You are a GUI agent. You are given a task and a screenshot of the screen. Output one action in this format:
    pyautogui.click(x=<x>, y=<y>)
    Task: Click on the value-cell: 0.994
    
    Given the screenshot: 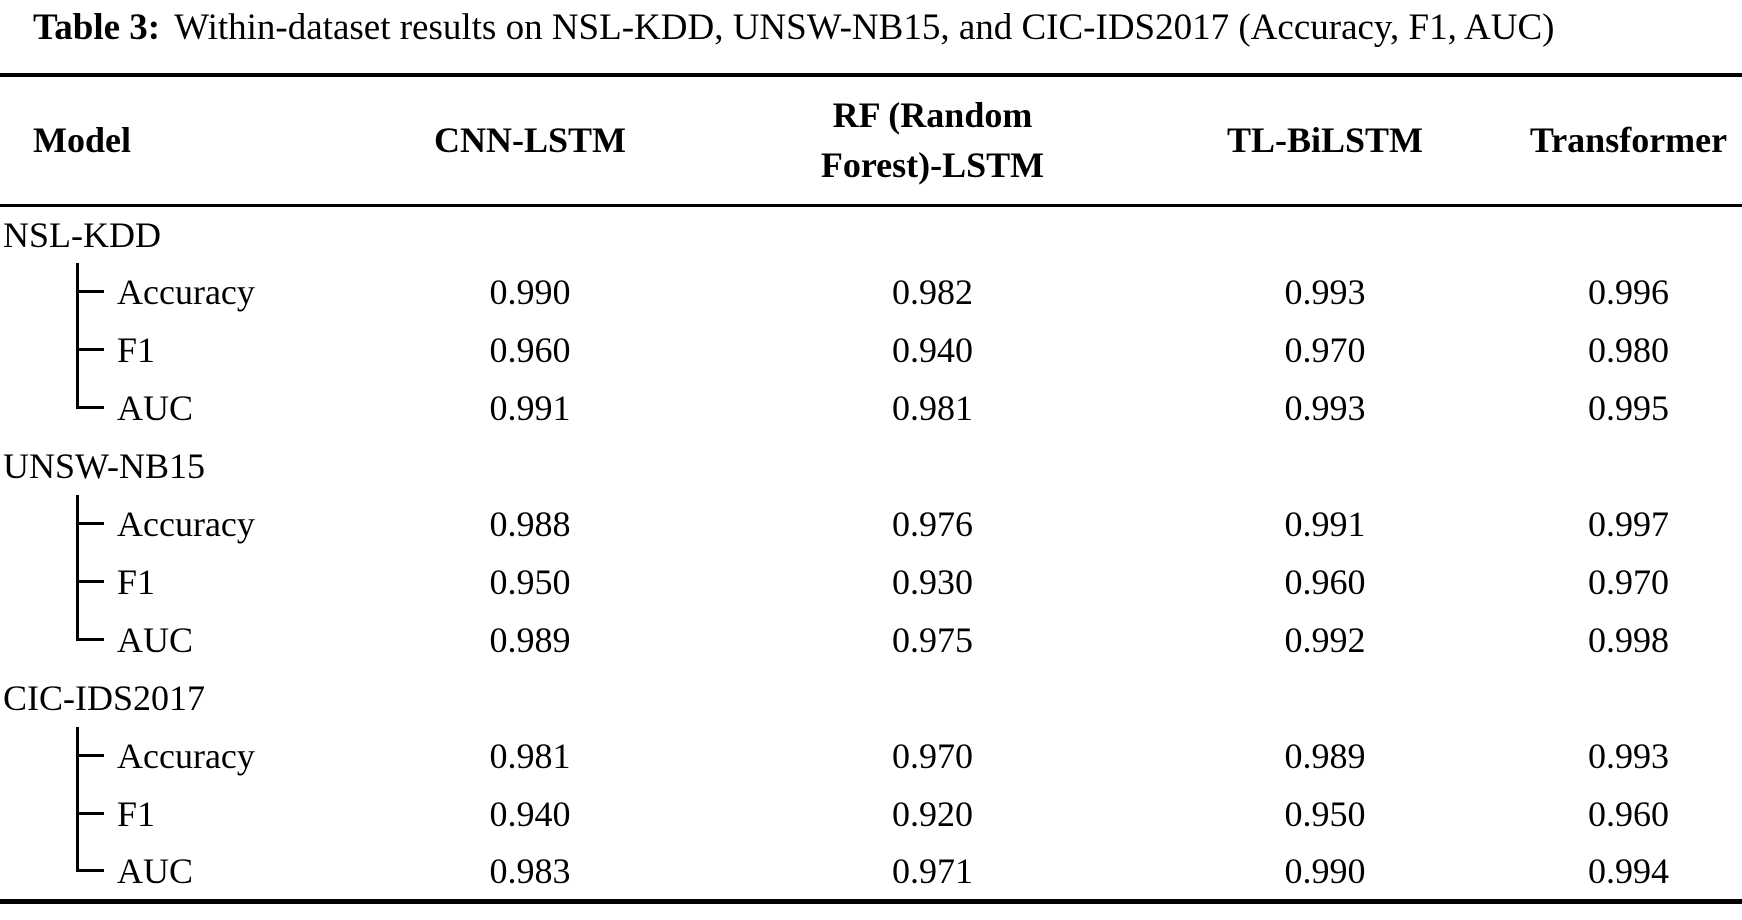 What is the action you would take?
    pyautogui.click(x=1628, y=870)
    